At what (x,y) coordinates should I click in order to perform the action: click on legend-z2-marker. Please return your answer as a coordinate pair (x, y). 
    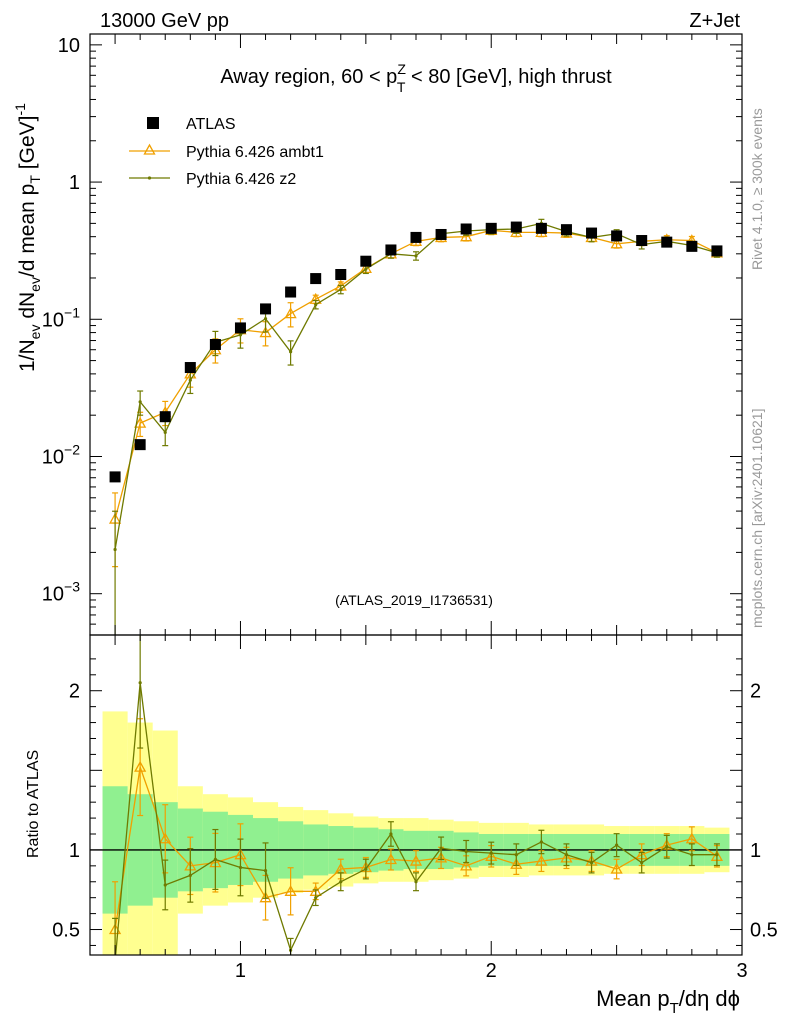
    Looking at the image, I should click on (149, 178).